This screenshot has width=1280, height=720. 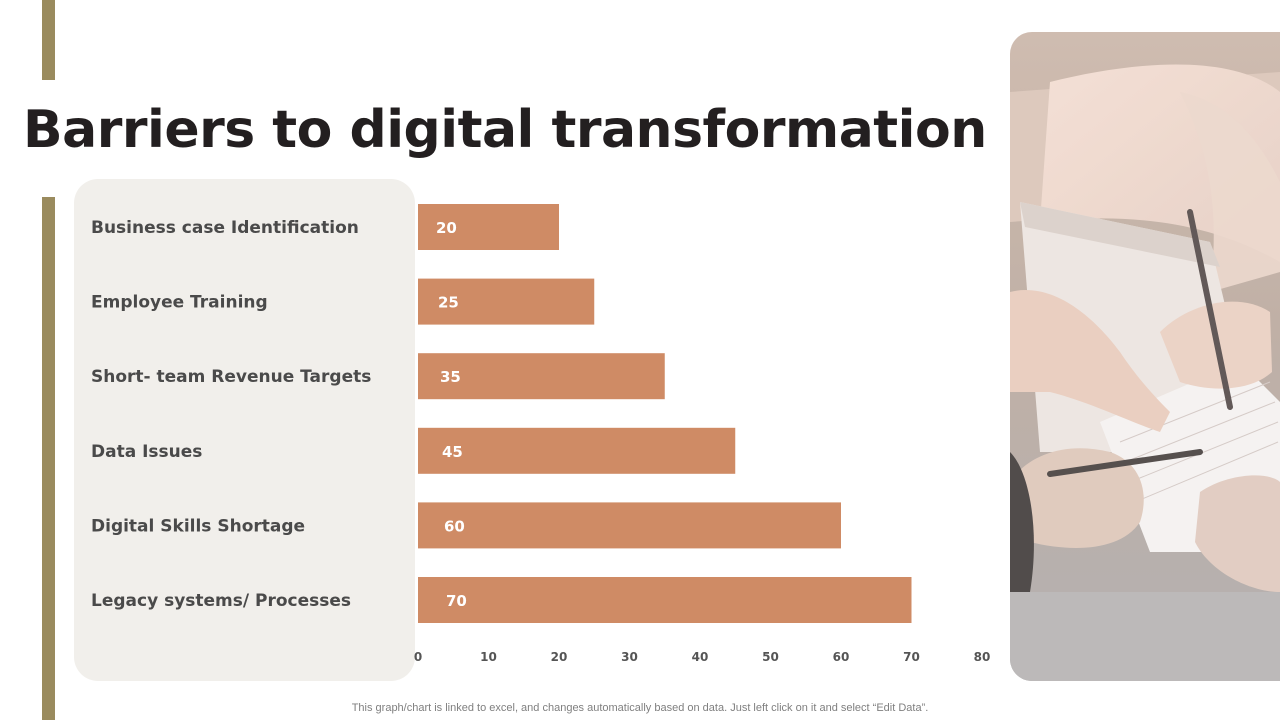 What do you see at coordinates (48, 40) in the screenshot?
I see `accent-bar-top` at bounding box center [48, 40].